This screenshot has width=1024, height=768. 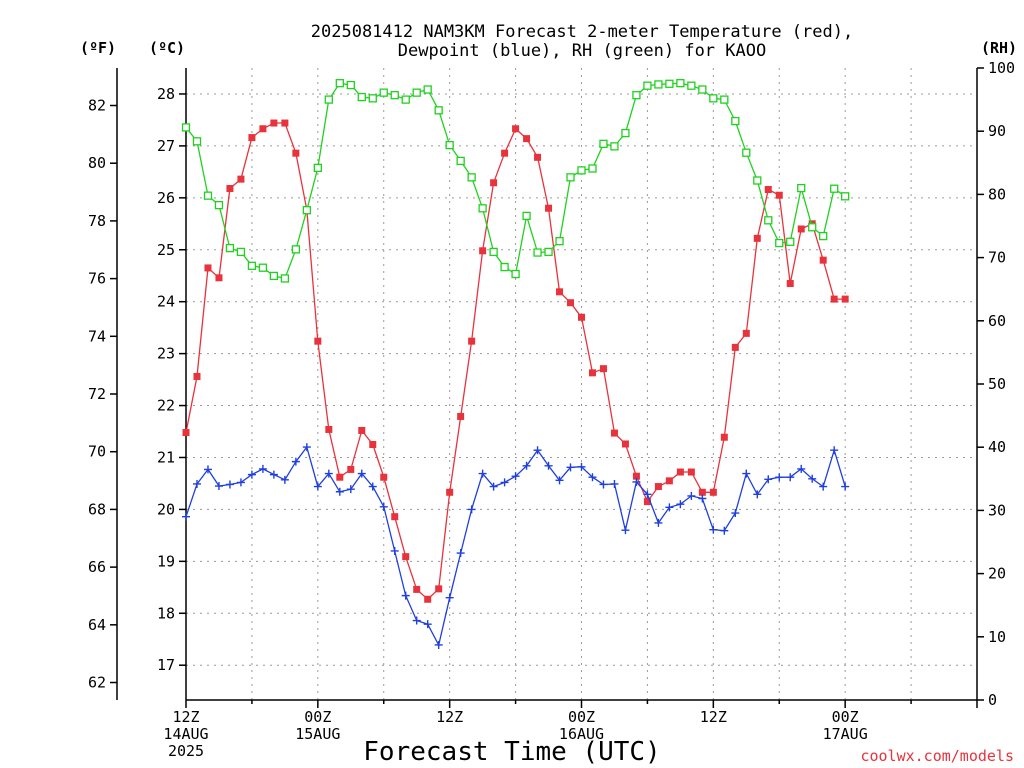 I want to click on fahrenheit-tick-label: 72, so click(x=97, y=394).